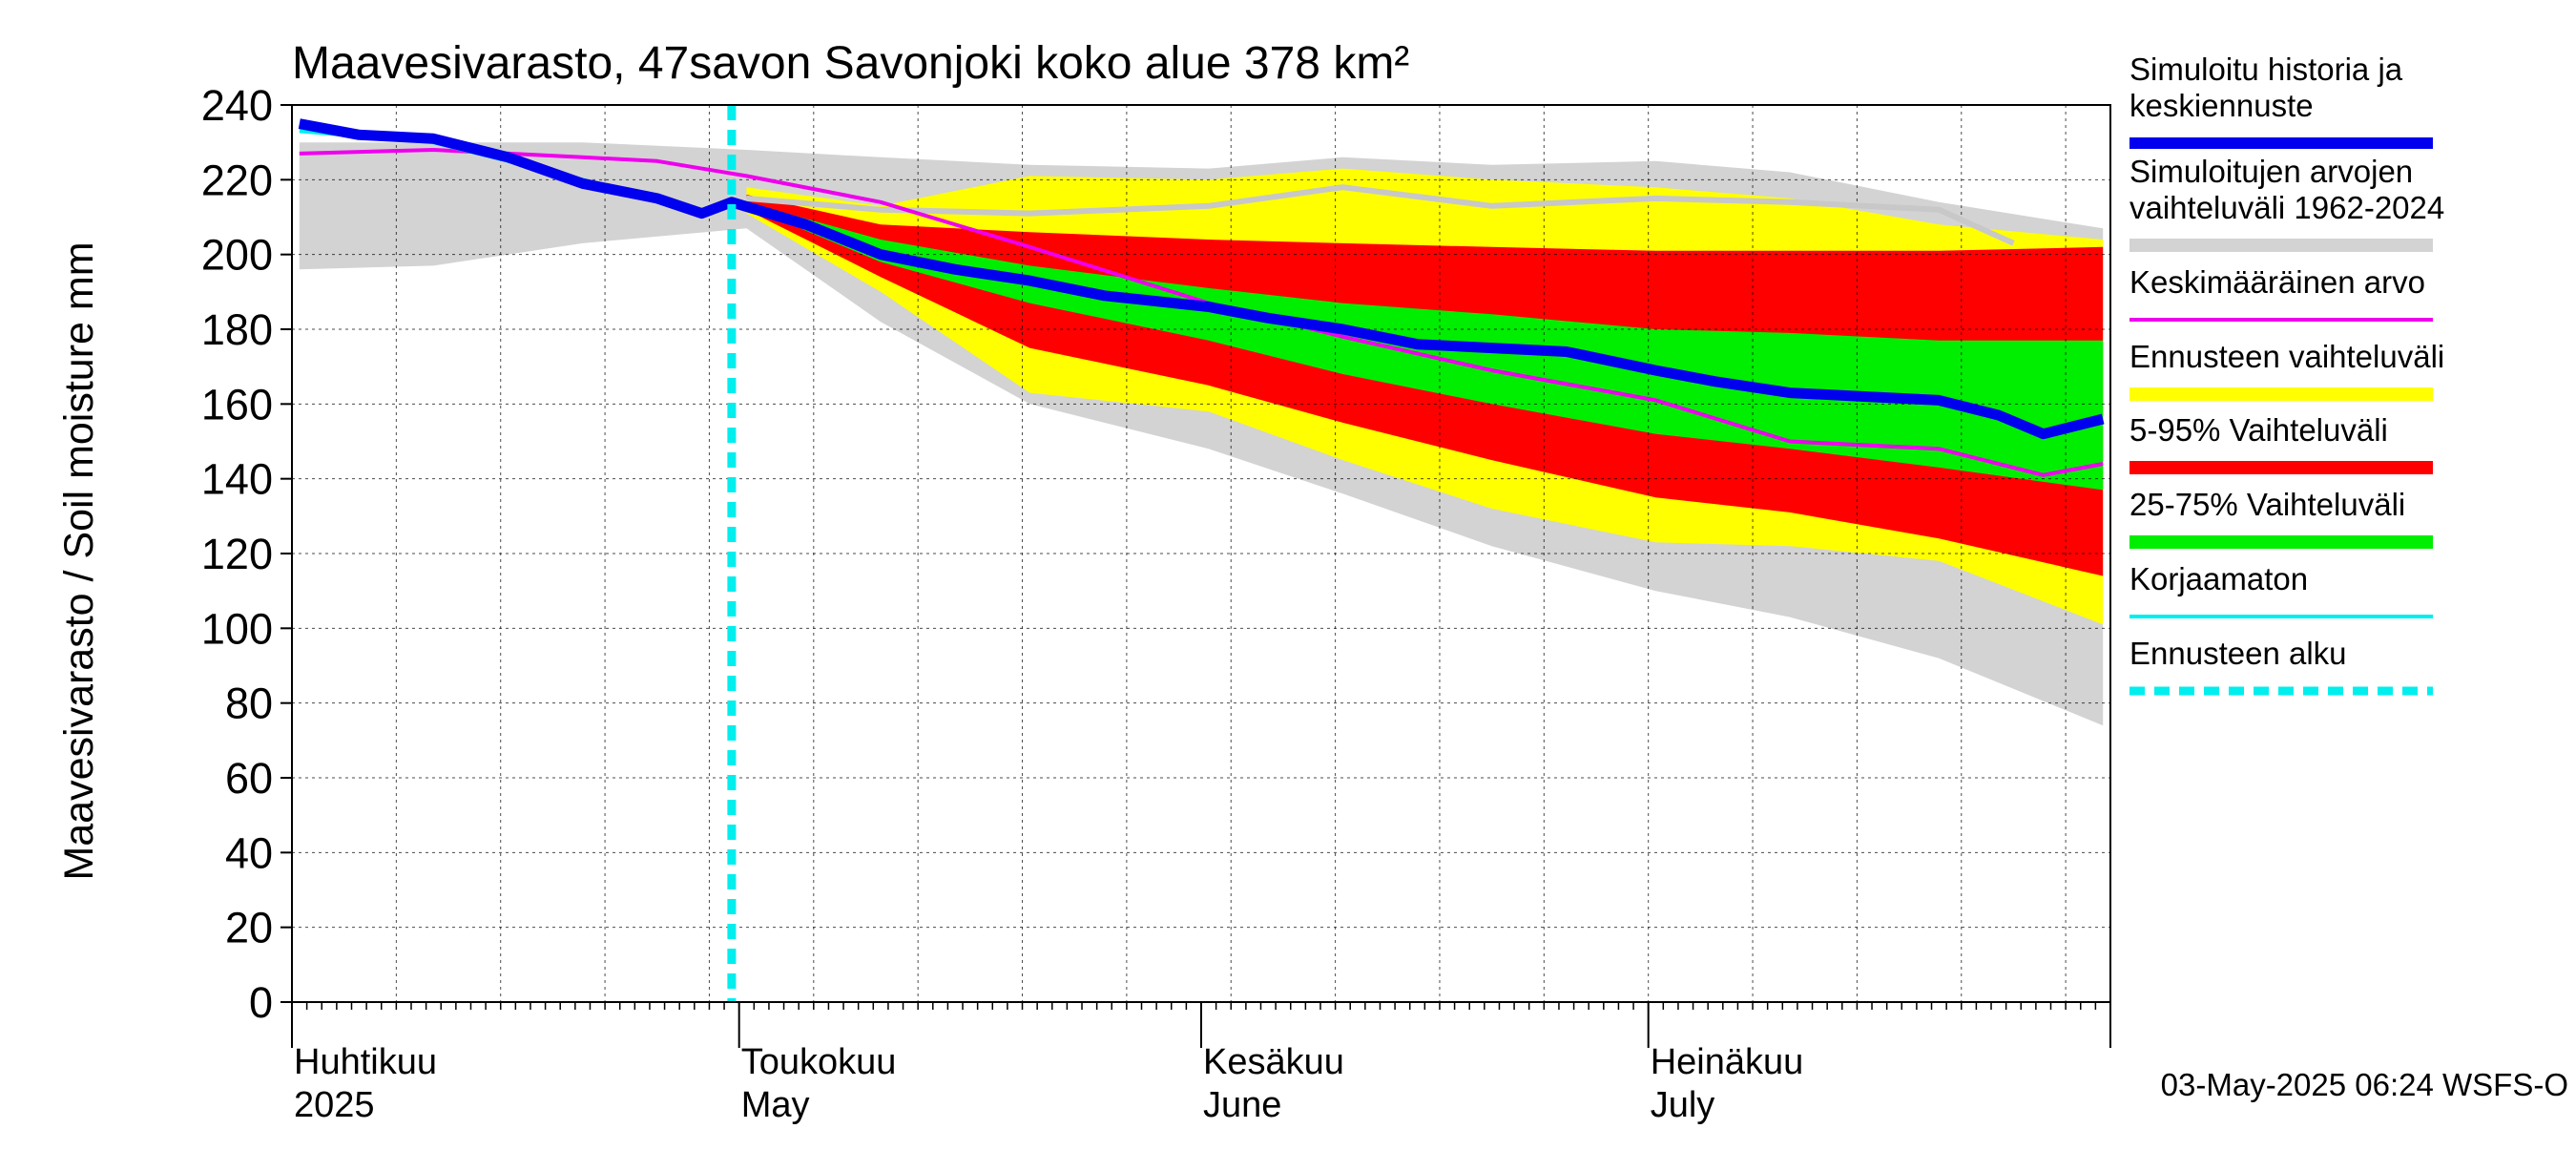 The image size is (2576, 1150). Describe the element at coordinates (2364, 1084) in the screenshot. I see `footer-timestamp: 03-May-2025 06:24 WSFS-O` at that location.